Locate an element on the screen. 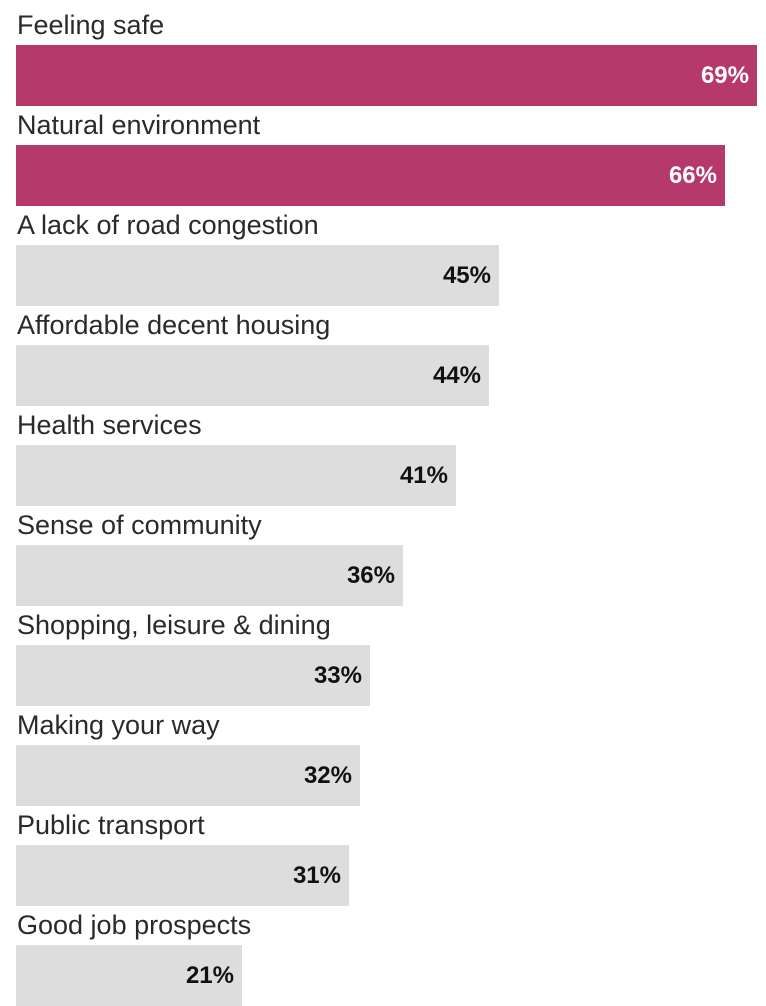  bar: 21% is located at coordinates (129, 975).